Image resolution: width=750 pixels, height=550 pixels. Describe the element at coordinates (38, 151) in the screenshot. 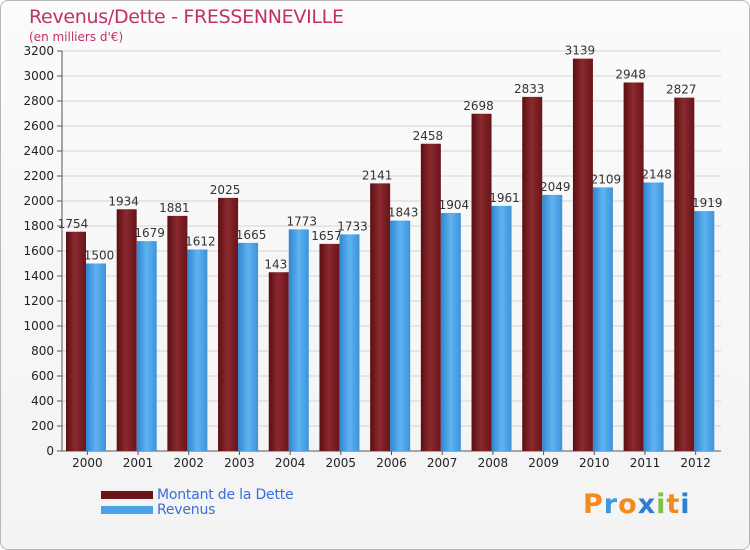

I see `y-tick-label: 2400` at that location.